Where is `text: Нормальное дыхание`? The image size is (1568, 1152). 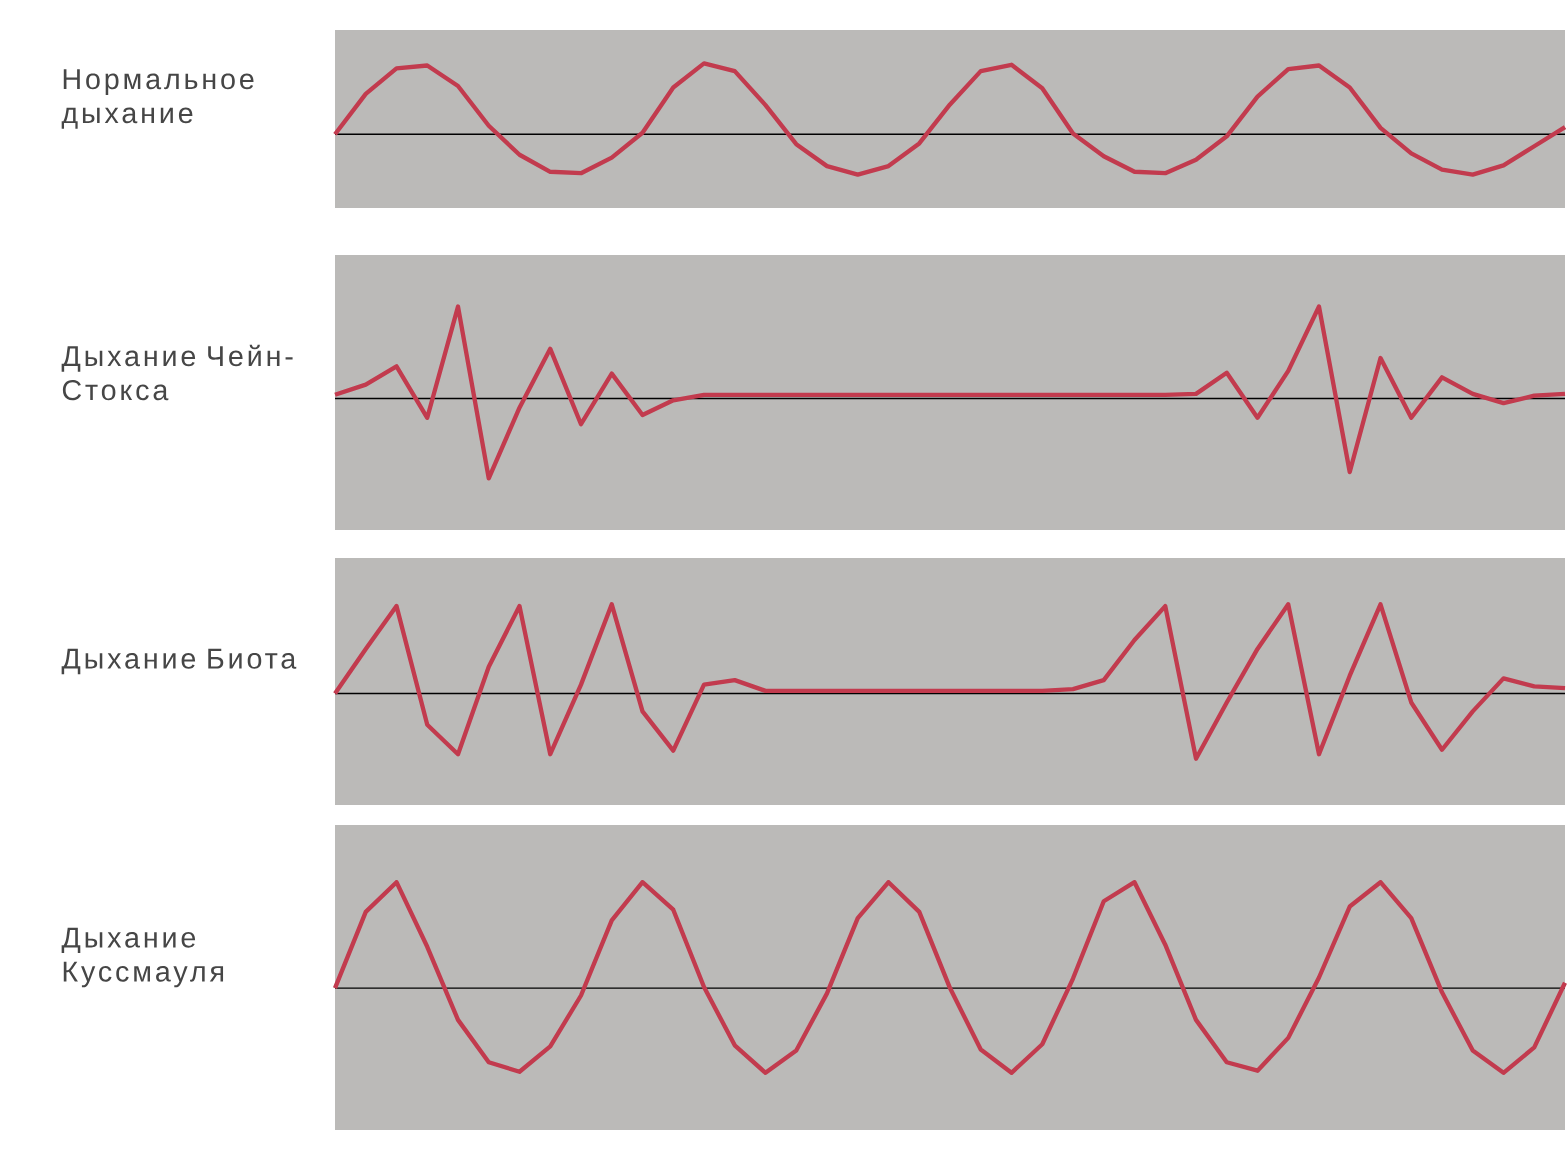 text: Нормальное дыхание is located at coordinates (157, 99).